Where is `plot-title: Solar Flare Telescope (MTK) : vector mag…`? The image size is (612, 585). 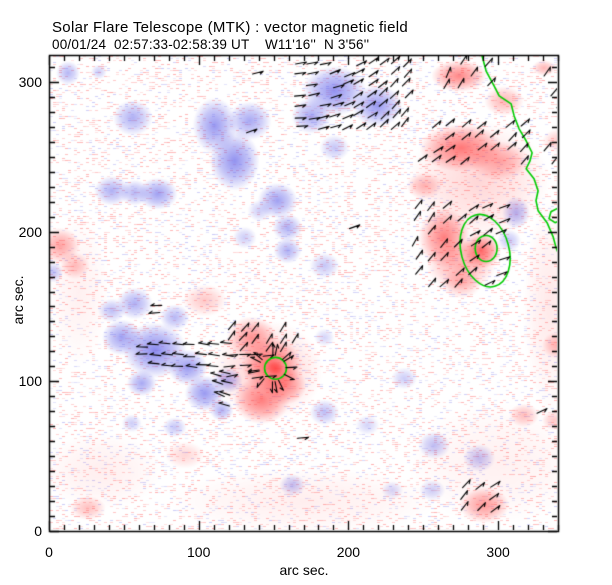 plot-title: Solar Flare Telescope (MTK) : vector mag… is located at coordinates (230, 27).